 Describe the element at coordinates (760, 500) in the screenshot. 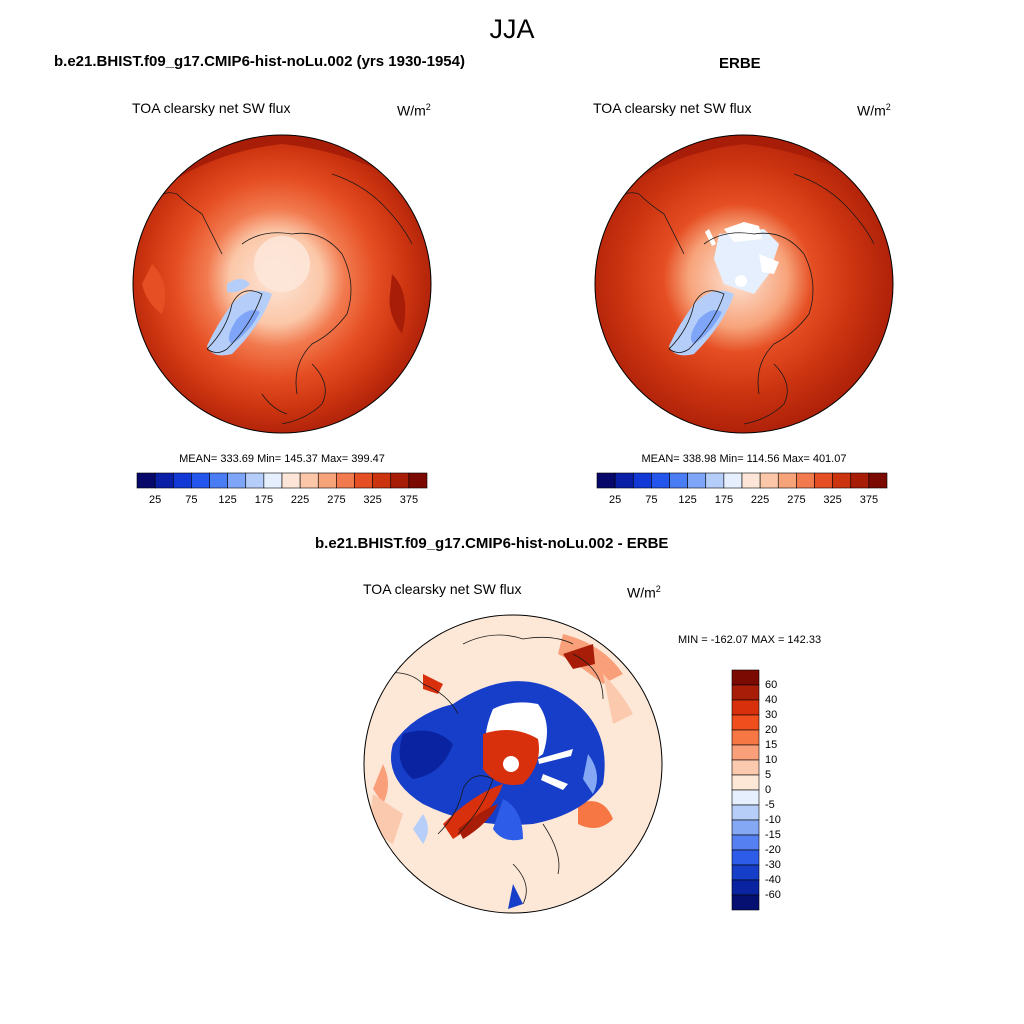

I see `panel2-tick: 225` at that location.